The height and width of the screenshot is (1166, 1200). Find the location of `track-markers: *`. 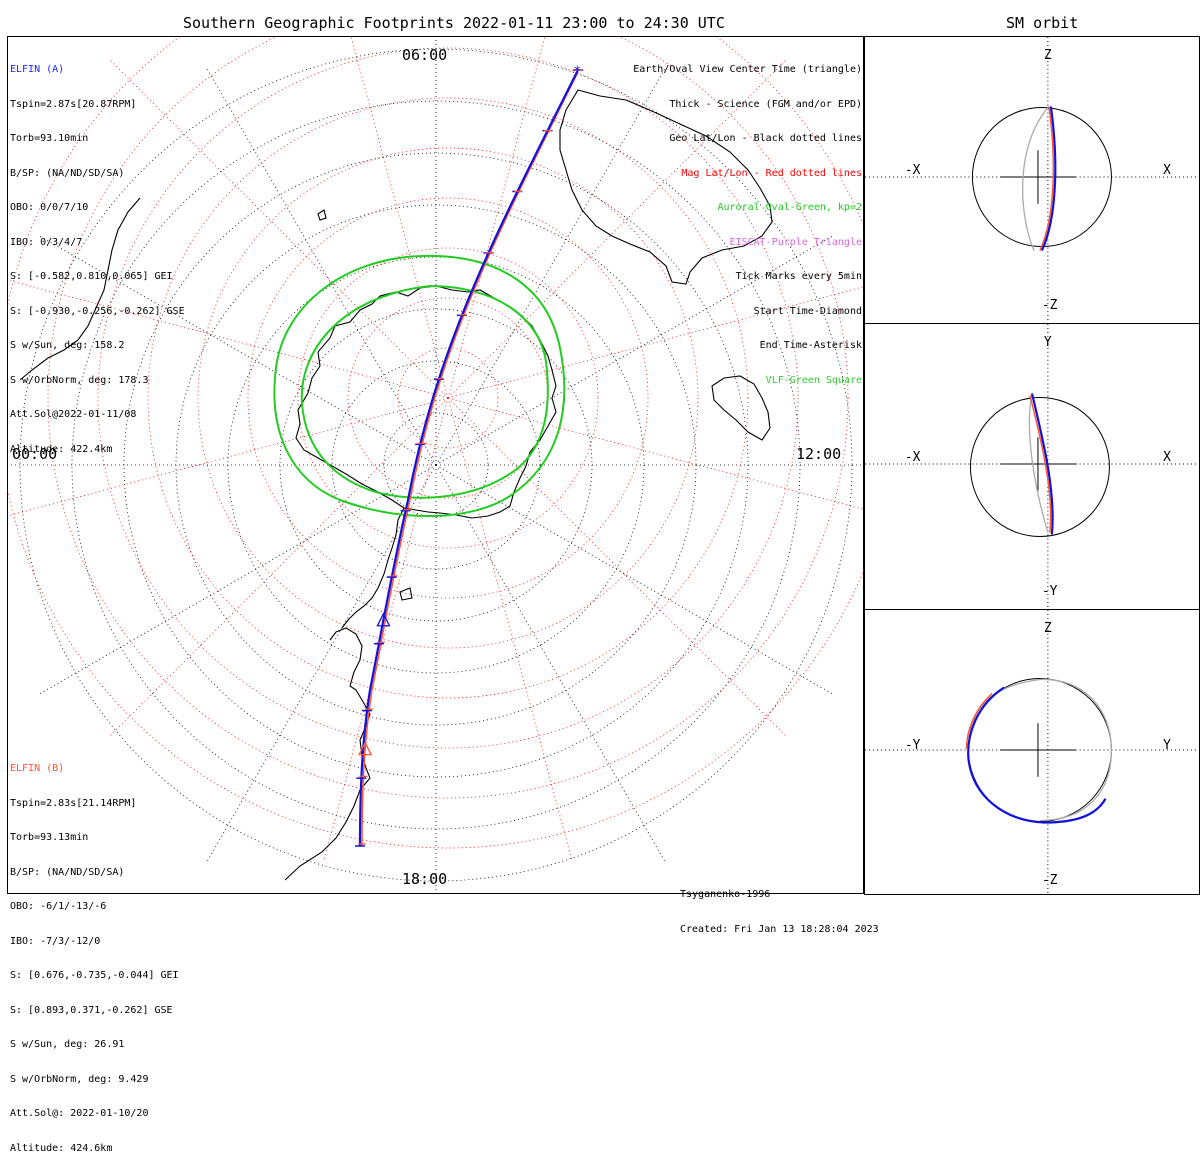

track-markers: * is located at coordinates (469, 455).